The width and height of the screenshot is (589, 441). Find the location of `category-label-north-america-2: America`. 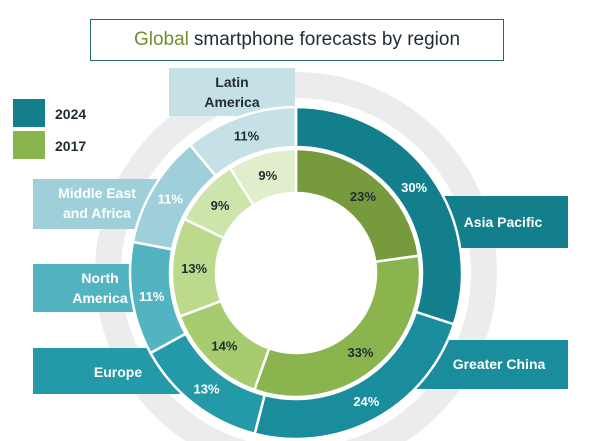

category-label-north-america-2: America is located at coordinates (99, 298).